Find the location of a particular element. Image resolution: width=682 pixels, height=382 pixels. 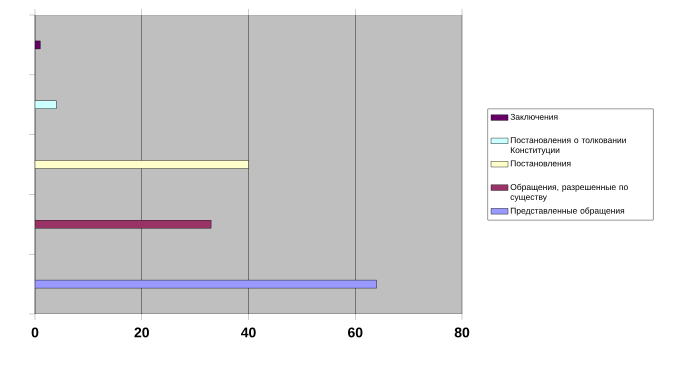

legend-label: Постановления is located at coordinates (540, 163).